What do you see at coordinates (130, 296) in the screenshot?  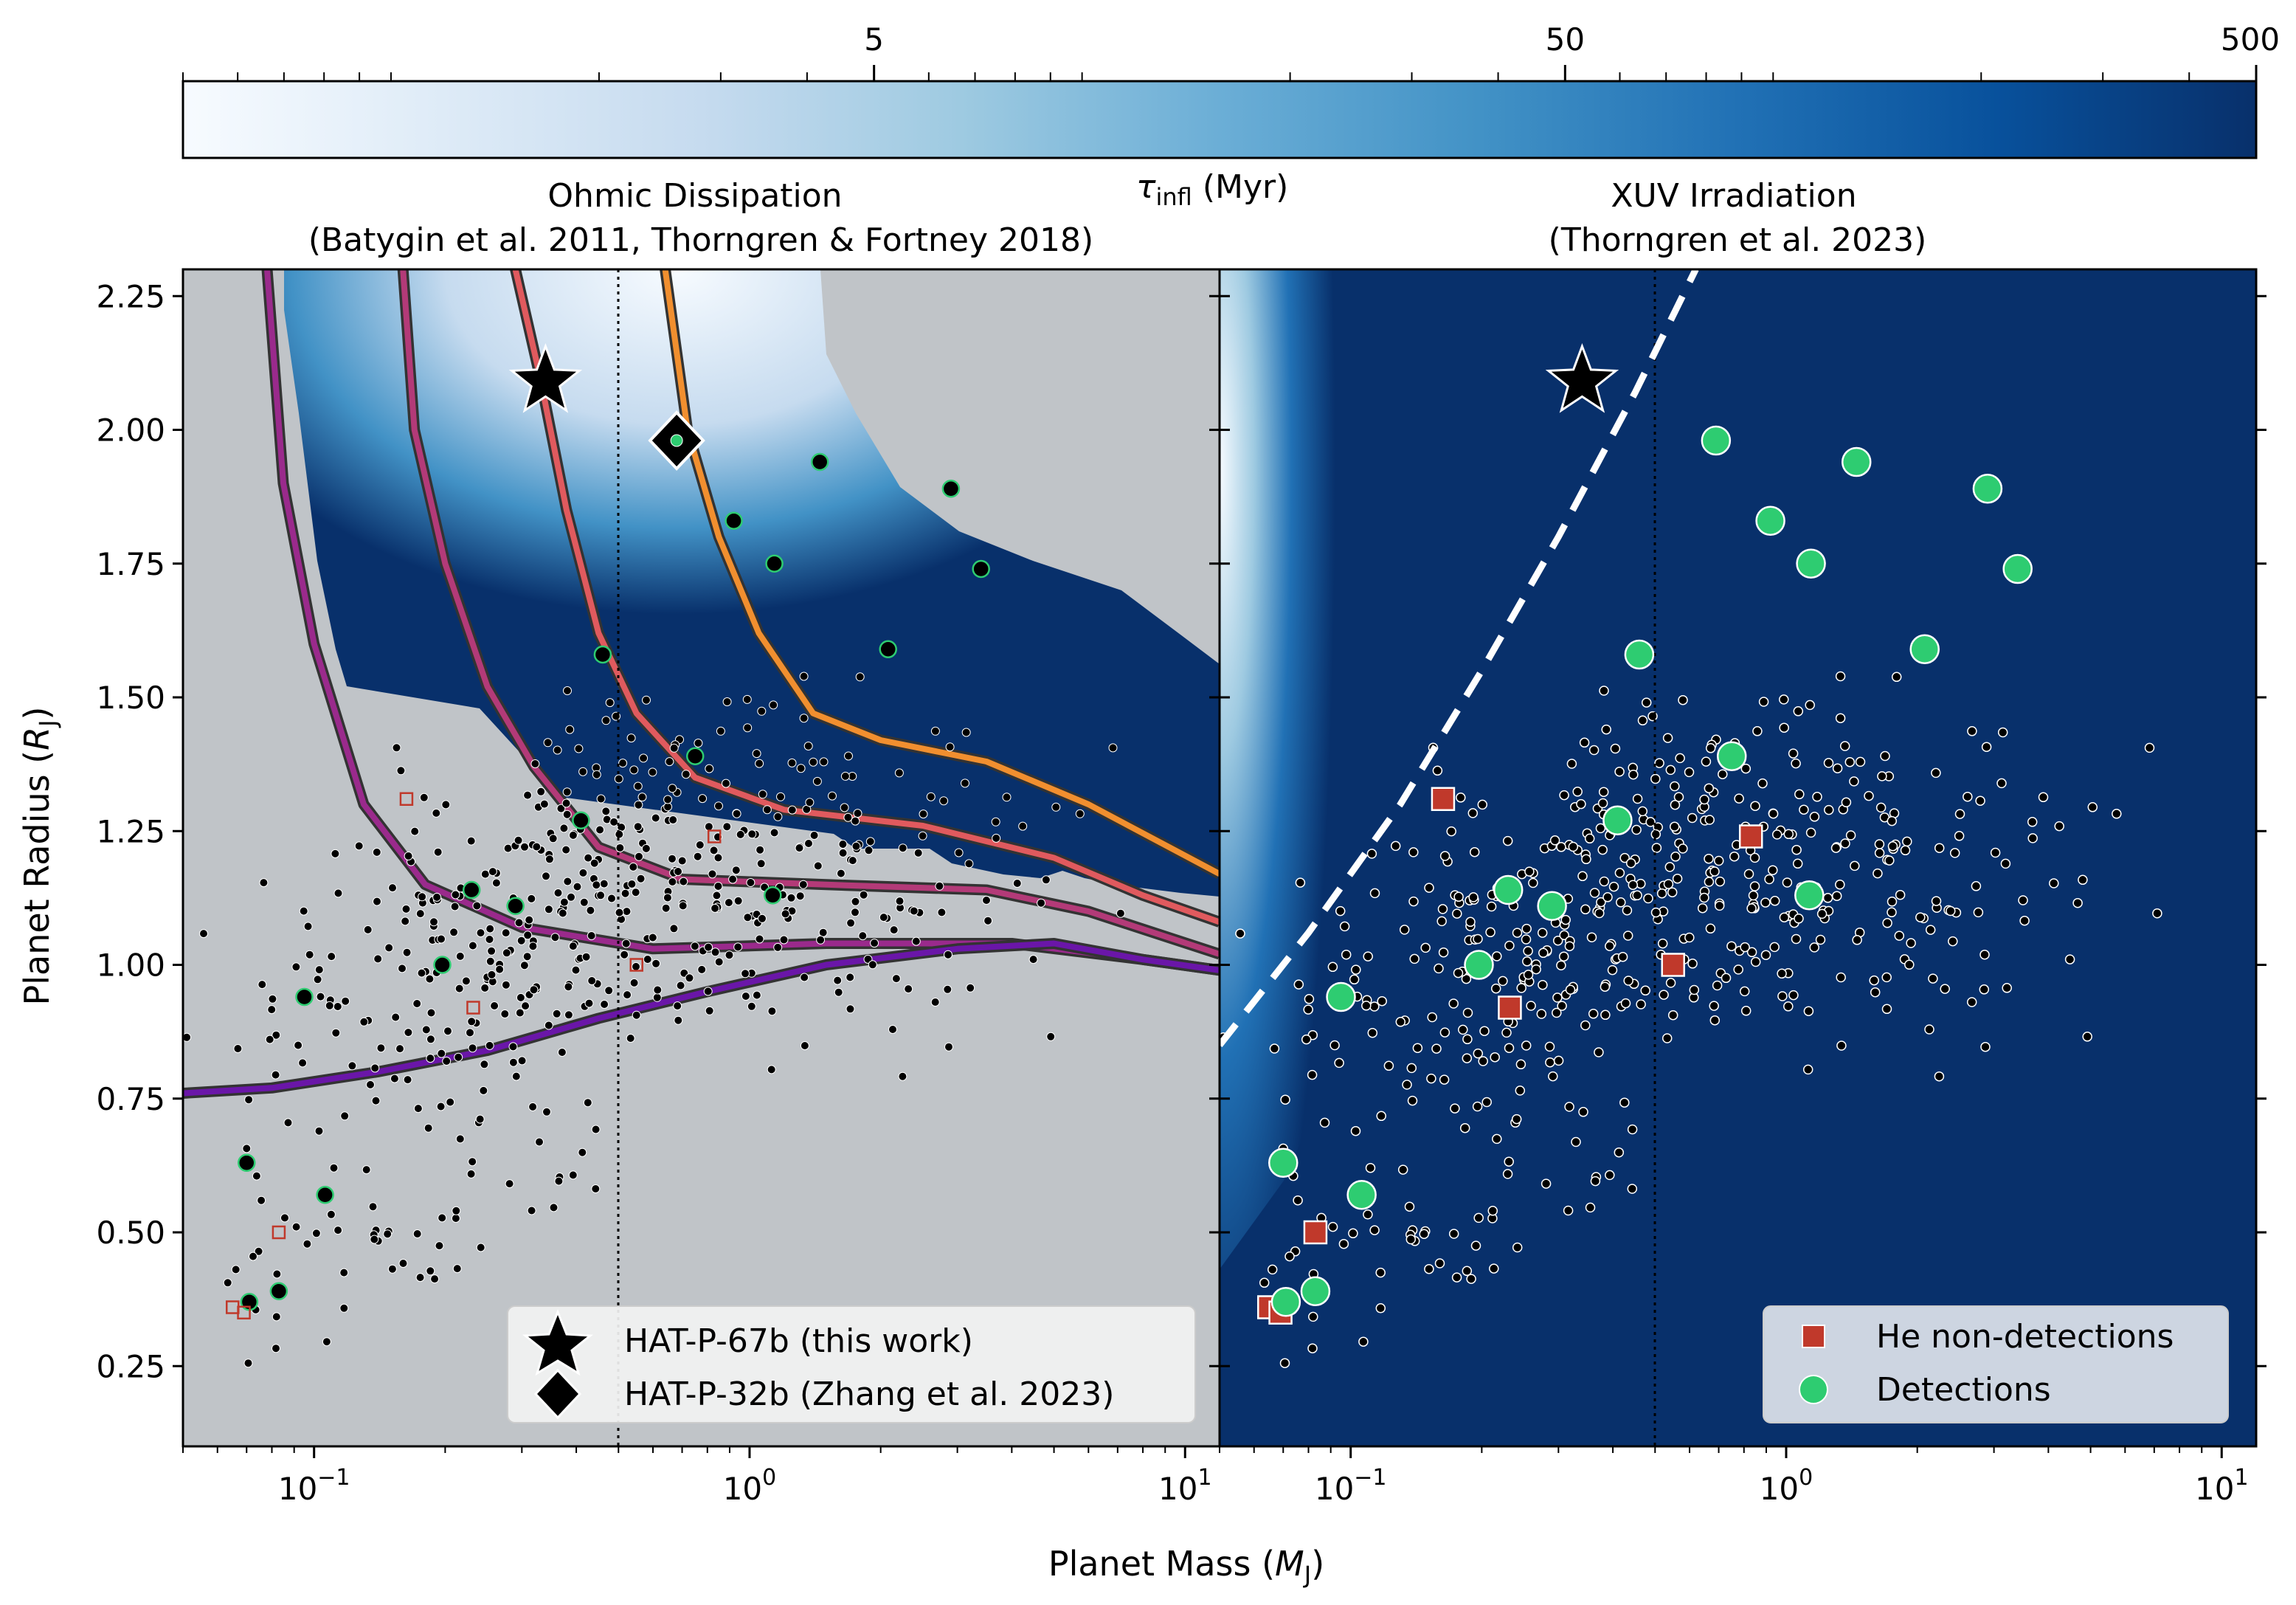 I see `y-tick-label: 2.25` at bounding box center [130, 296].